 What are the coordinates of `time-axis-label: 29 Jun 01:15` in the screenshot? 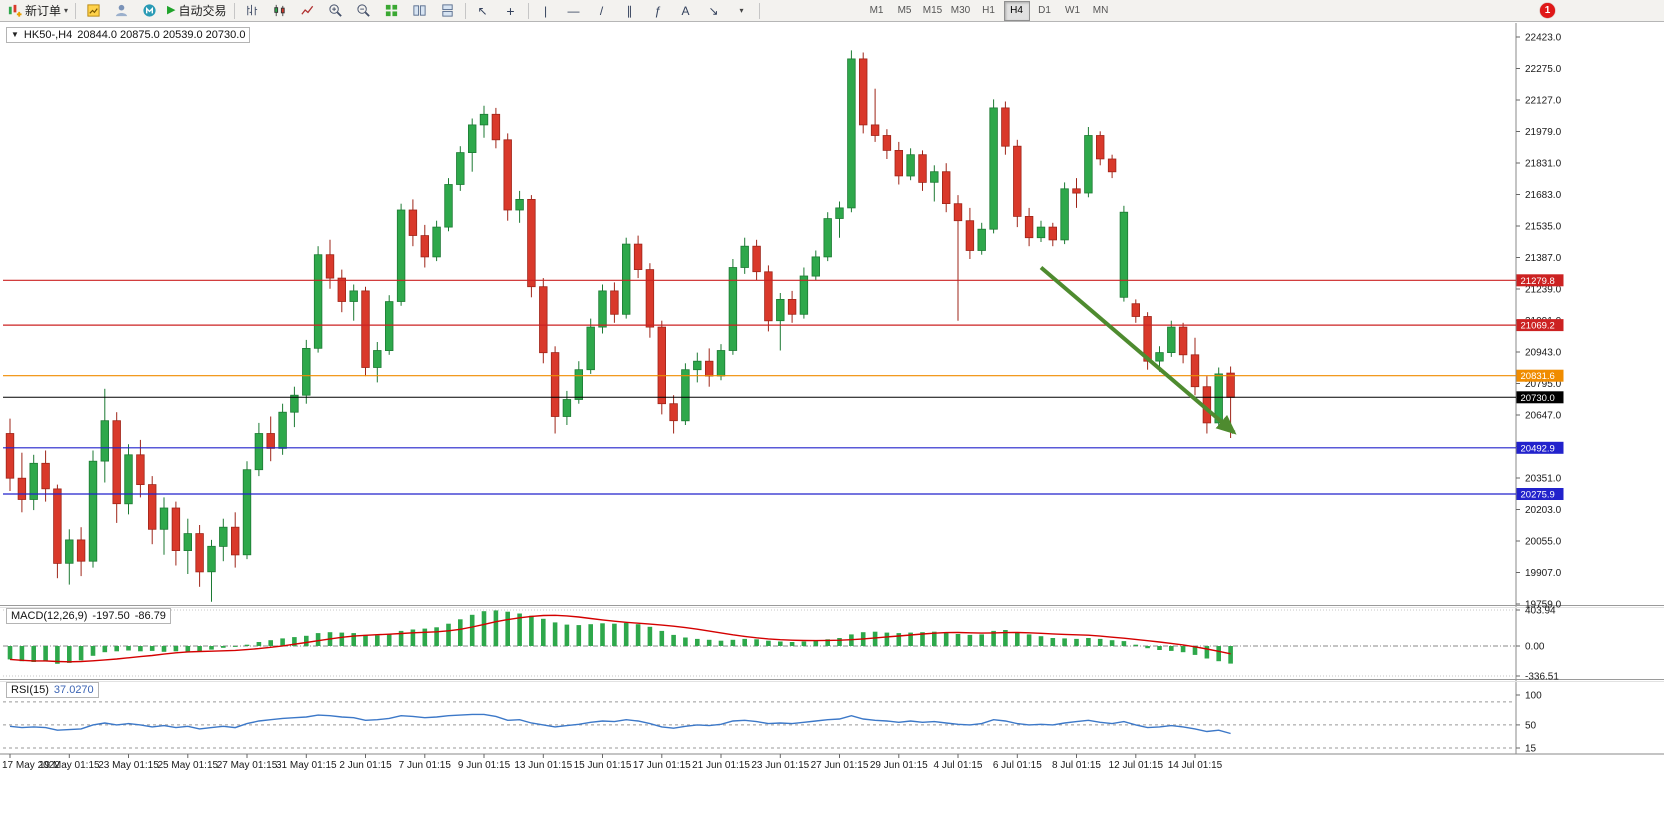 It's located at (899, 765).